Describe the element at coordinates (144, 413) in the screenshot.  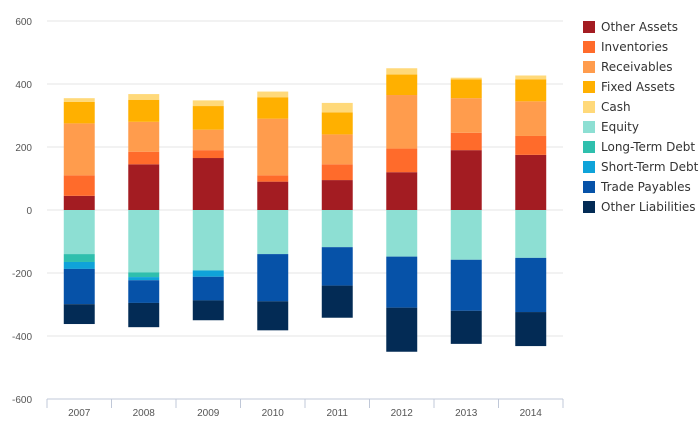
I see `x-tick-label: 2008` at that location.